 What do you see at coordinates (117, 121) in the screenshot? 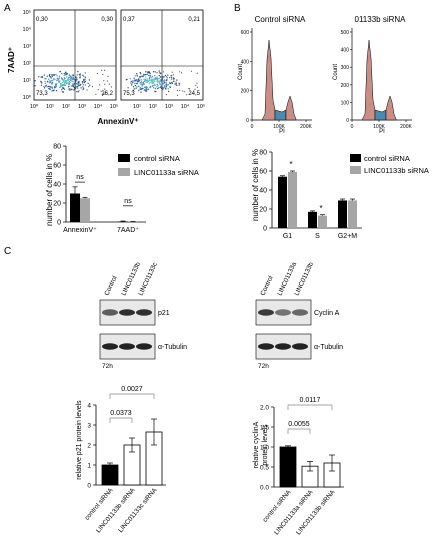
I see `flow-xlabel: AnnexinV⁺` at bounding box center [117, 121].